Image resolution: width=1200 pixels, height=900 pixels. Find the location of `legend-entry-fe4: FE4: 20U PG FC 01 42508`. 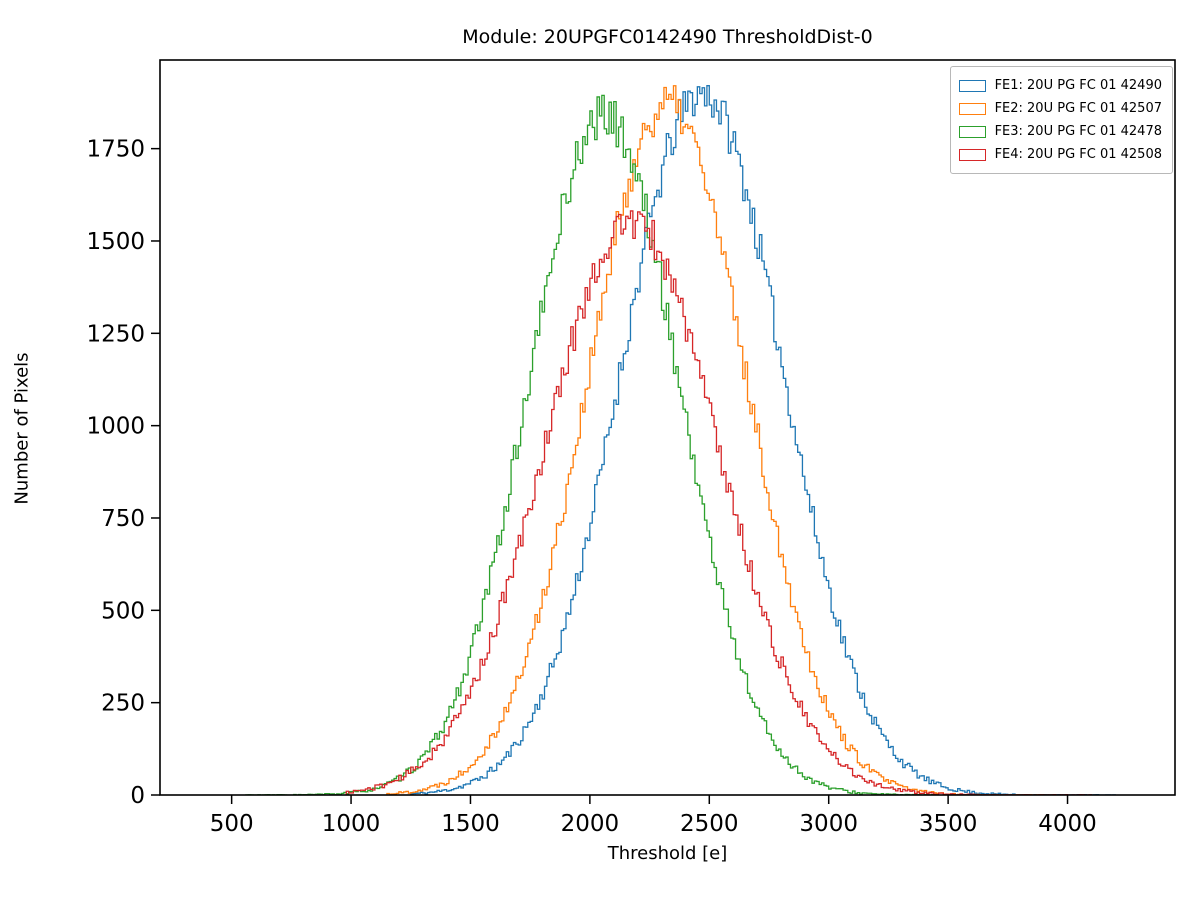

legend-entry-fe4: FE4: 20U PG FC 01 42508 is located at coordinates (1060, 154).